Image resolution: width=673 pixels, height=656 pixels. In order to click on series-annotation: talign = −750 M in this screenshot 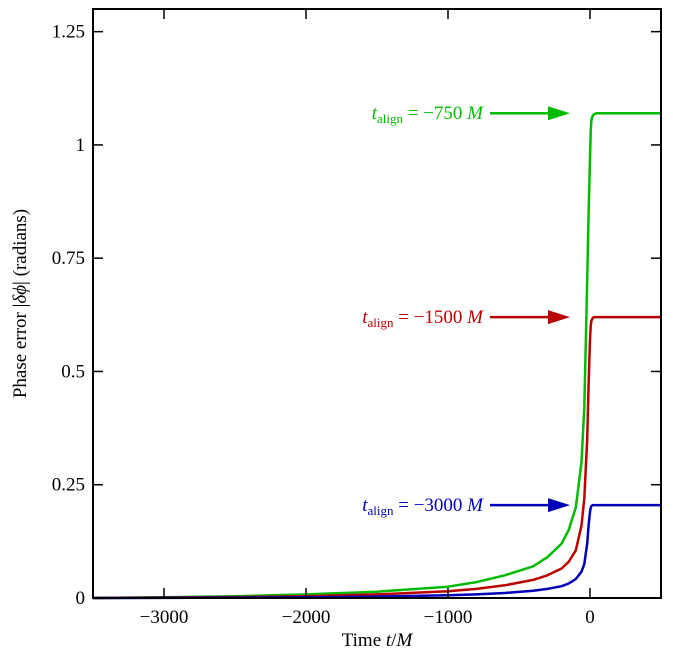, I will do `click(428, 114)`.